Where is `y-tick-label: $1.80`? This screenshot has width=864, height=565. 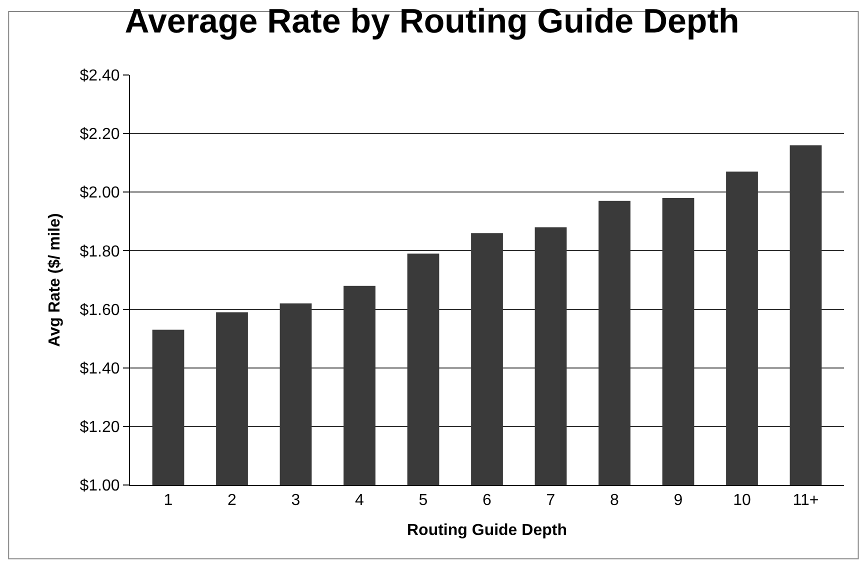
y-tick-label: $1.80 is located at coordinates (100, 251).